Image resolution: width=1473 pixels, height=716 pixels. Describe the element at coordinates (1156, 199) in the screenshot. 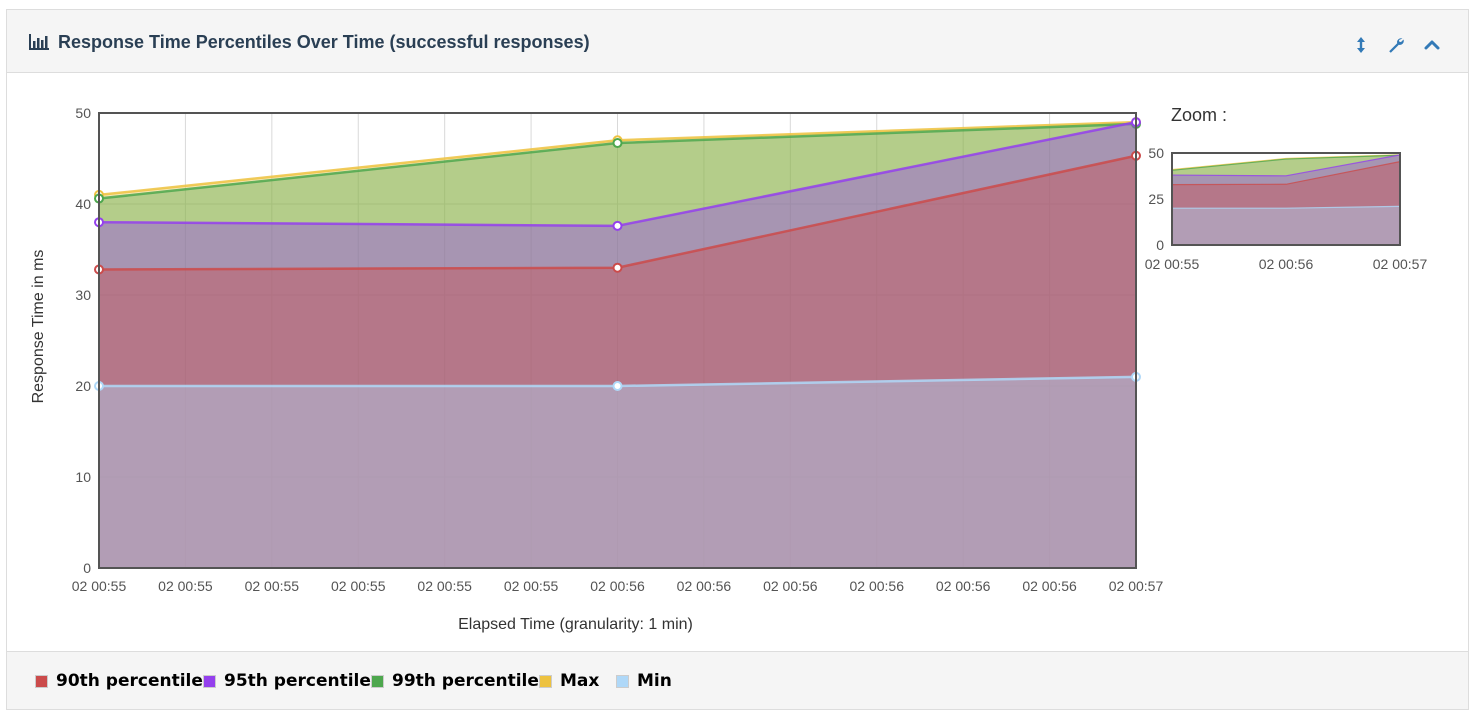

I see `zoom-y-tick-label: 25` at that location.